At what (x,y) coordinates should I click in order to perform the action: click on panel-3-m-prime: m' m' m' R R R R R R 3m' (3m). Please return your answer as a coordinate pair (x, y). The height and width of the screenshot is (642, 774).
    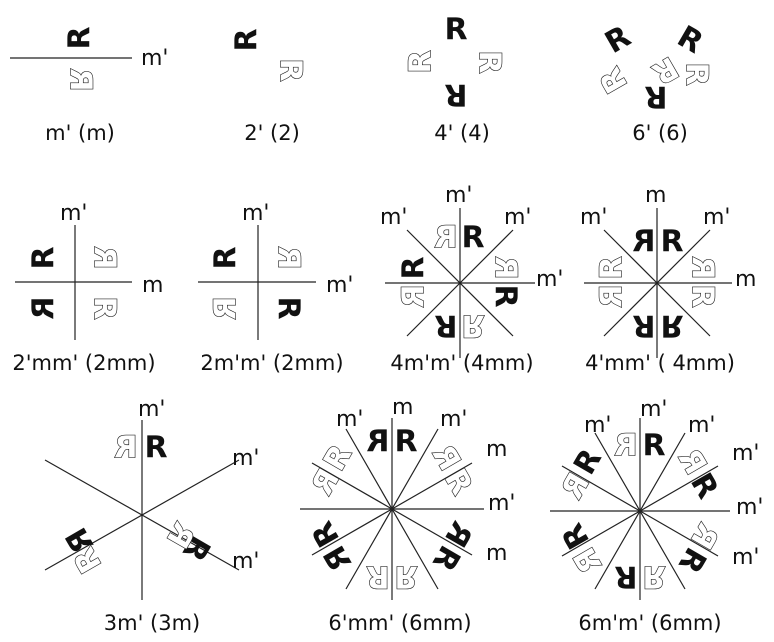
    Looking at the image, I should click on (151, 516).